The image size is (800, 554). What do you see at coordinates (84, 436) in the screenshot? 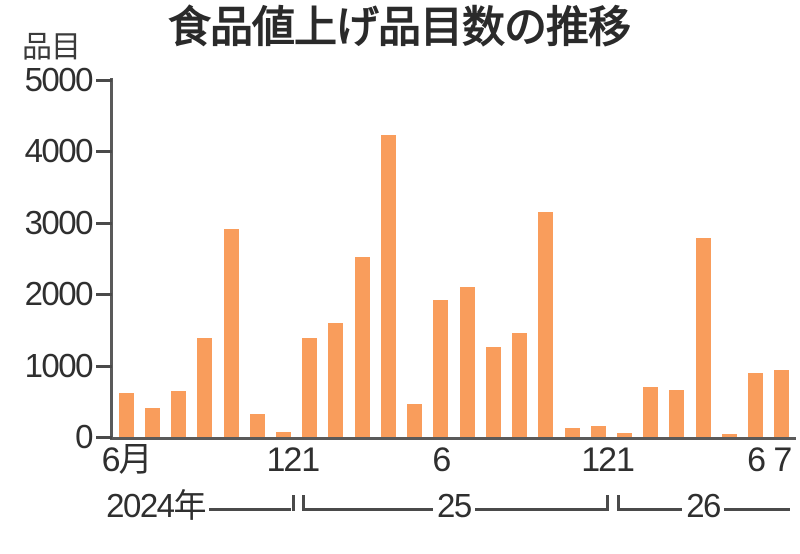
I see `y-tick-label-0: 0` at bounding box center [84, 436].